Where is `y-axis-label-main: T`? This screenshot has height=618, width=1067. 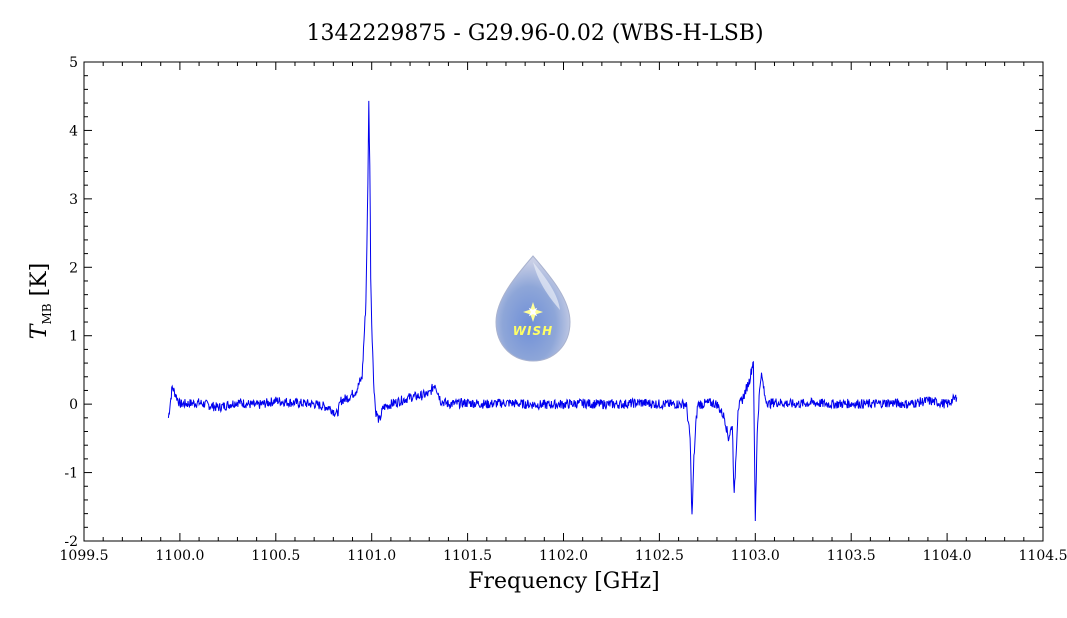 y-axis-label-main: T is located at coordinates (39, 330).